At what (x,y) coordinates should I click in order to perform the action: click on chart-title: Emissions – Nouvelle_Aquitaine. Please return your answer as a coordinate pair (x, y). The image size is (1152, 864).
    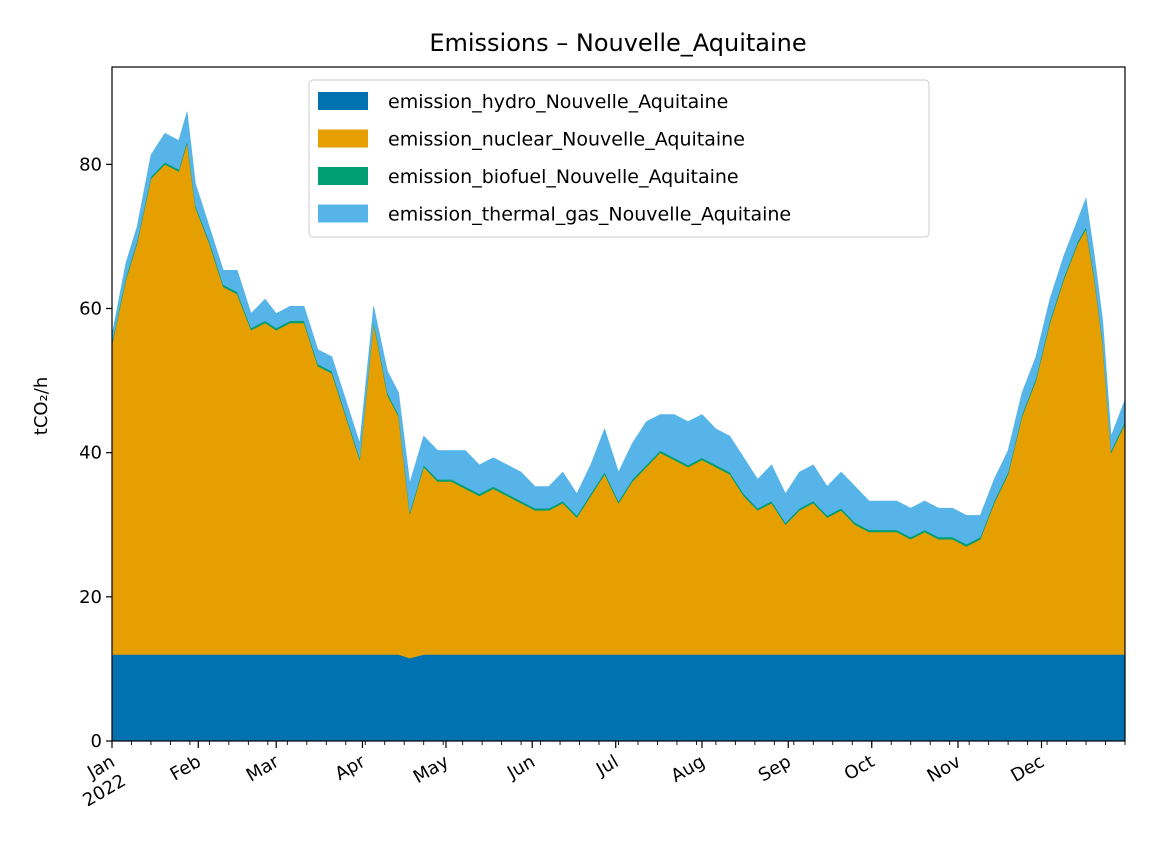
    Looking at the image, I should click on (617, 43).